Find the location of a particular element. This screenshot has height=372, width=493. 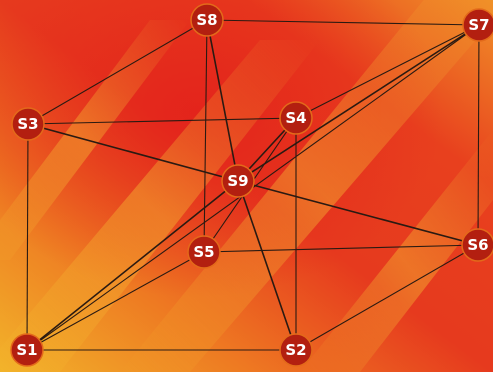

node-s3: S3 is located at coordinates (28, 124).